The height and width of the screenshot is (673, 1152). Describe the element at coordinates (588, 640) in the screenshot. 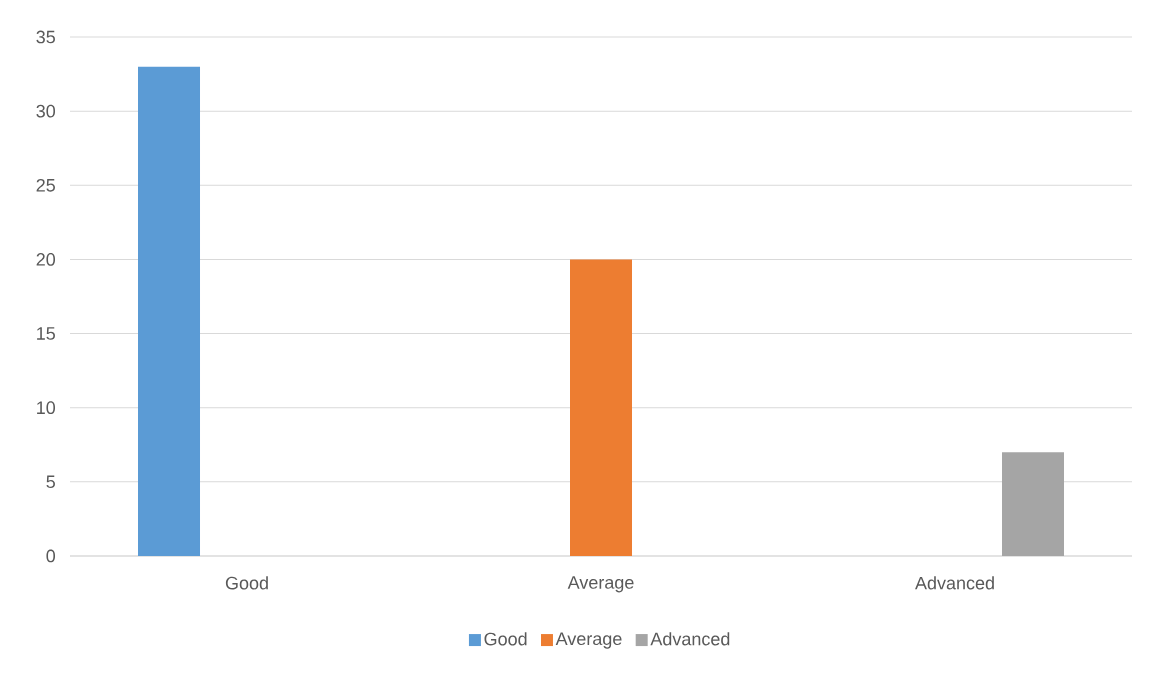

I see `legend-label: Average` at that location.